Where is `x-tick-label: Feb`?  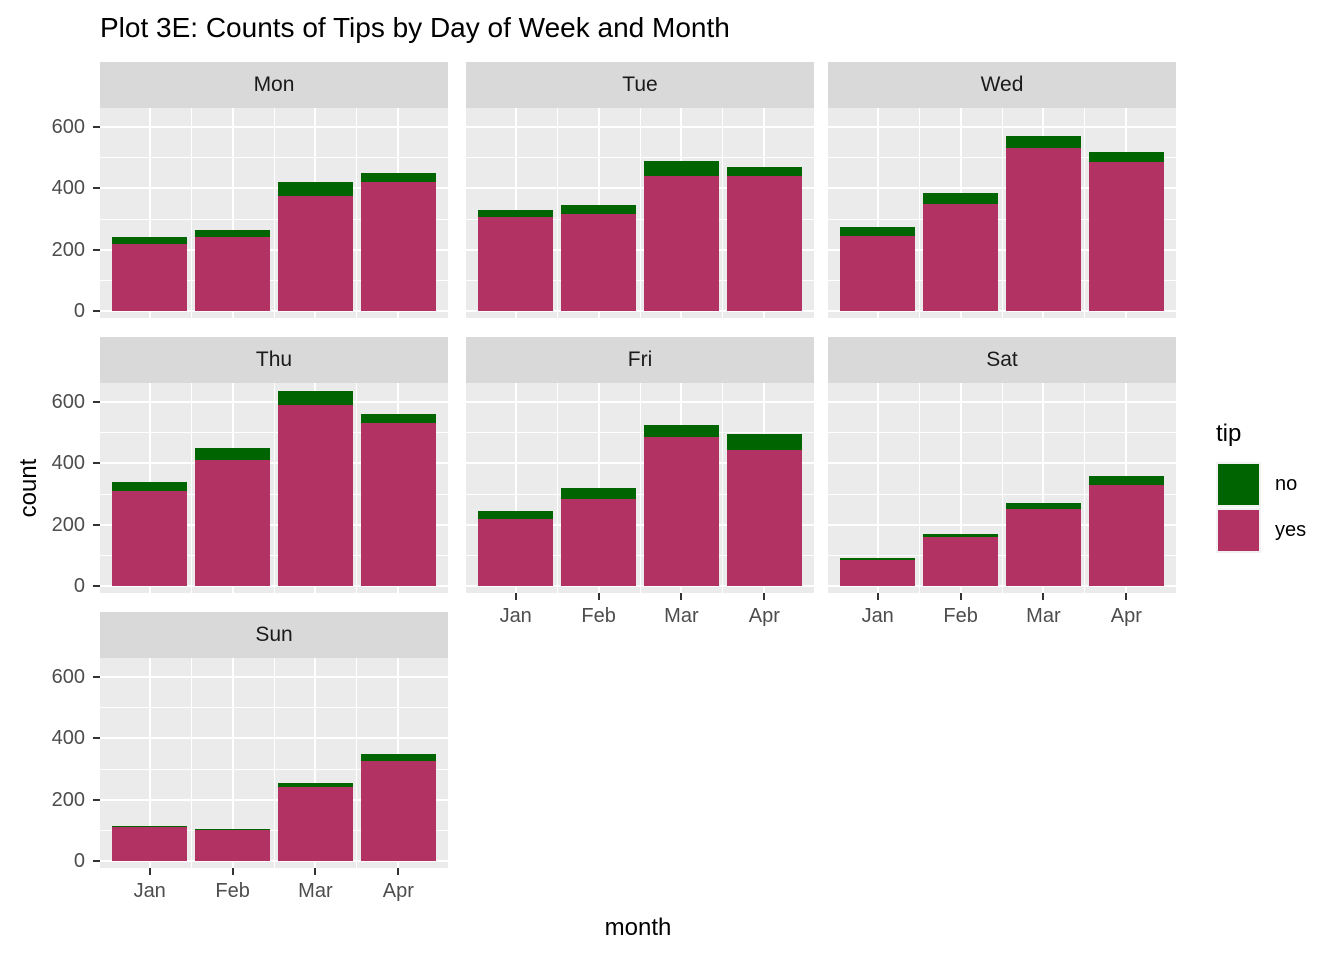 x-tick-label: Feb is located at coordinates (598, 616).